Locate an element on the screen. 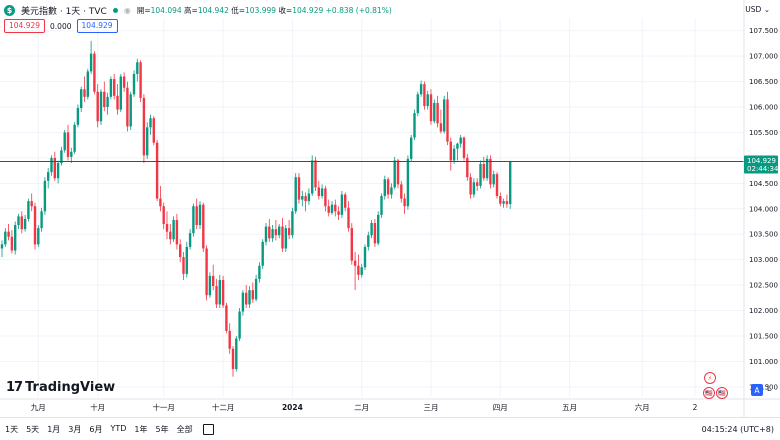 This screenshot has width=780, height=440. time-tick-label: 三月 is located at coordinates (431, 407).